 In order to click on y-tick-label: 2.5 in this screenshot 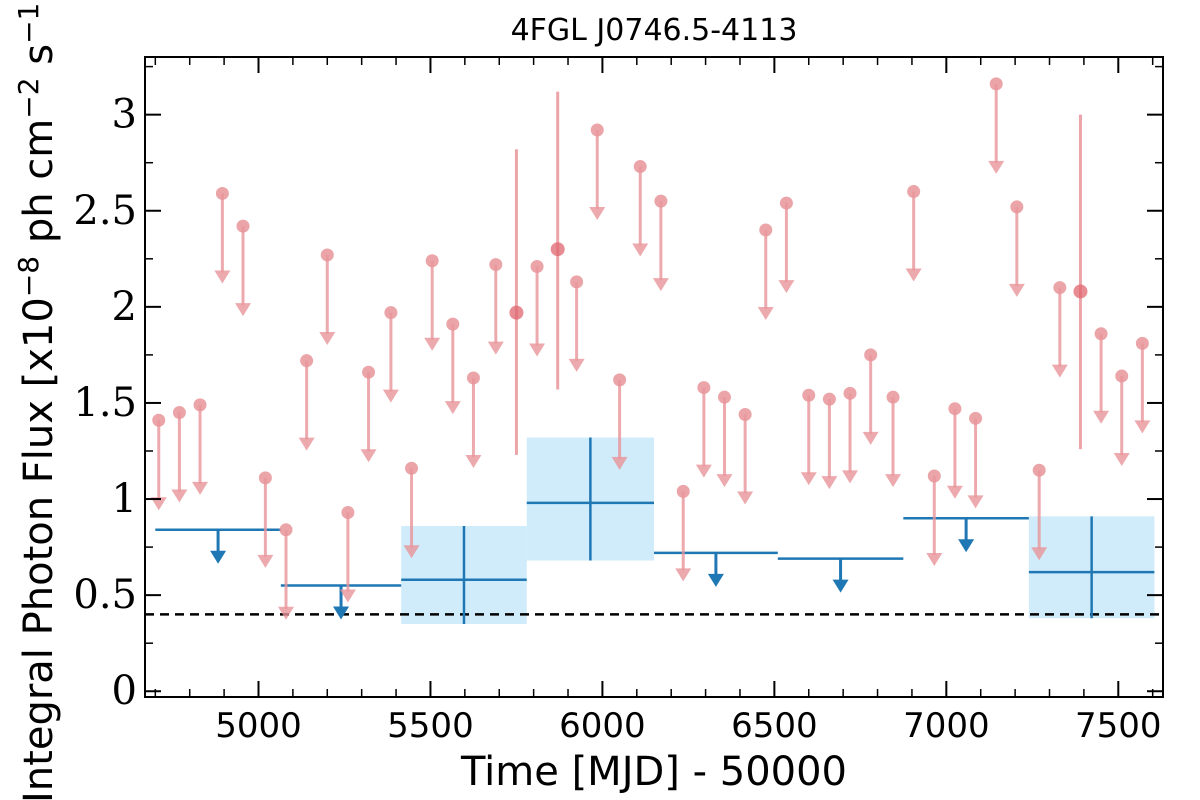, I will do `click(105, 211)`.